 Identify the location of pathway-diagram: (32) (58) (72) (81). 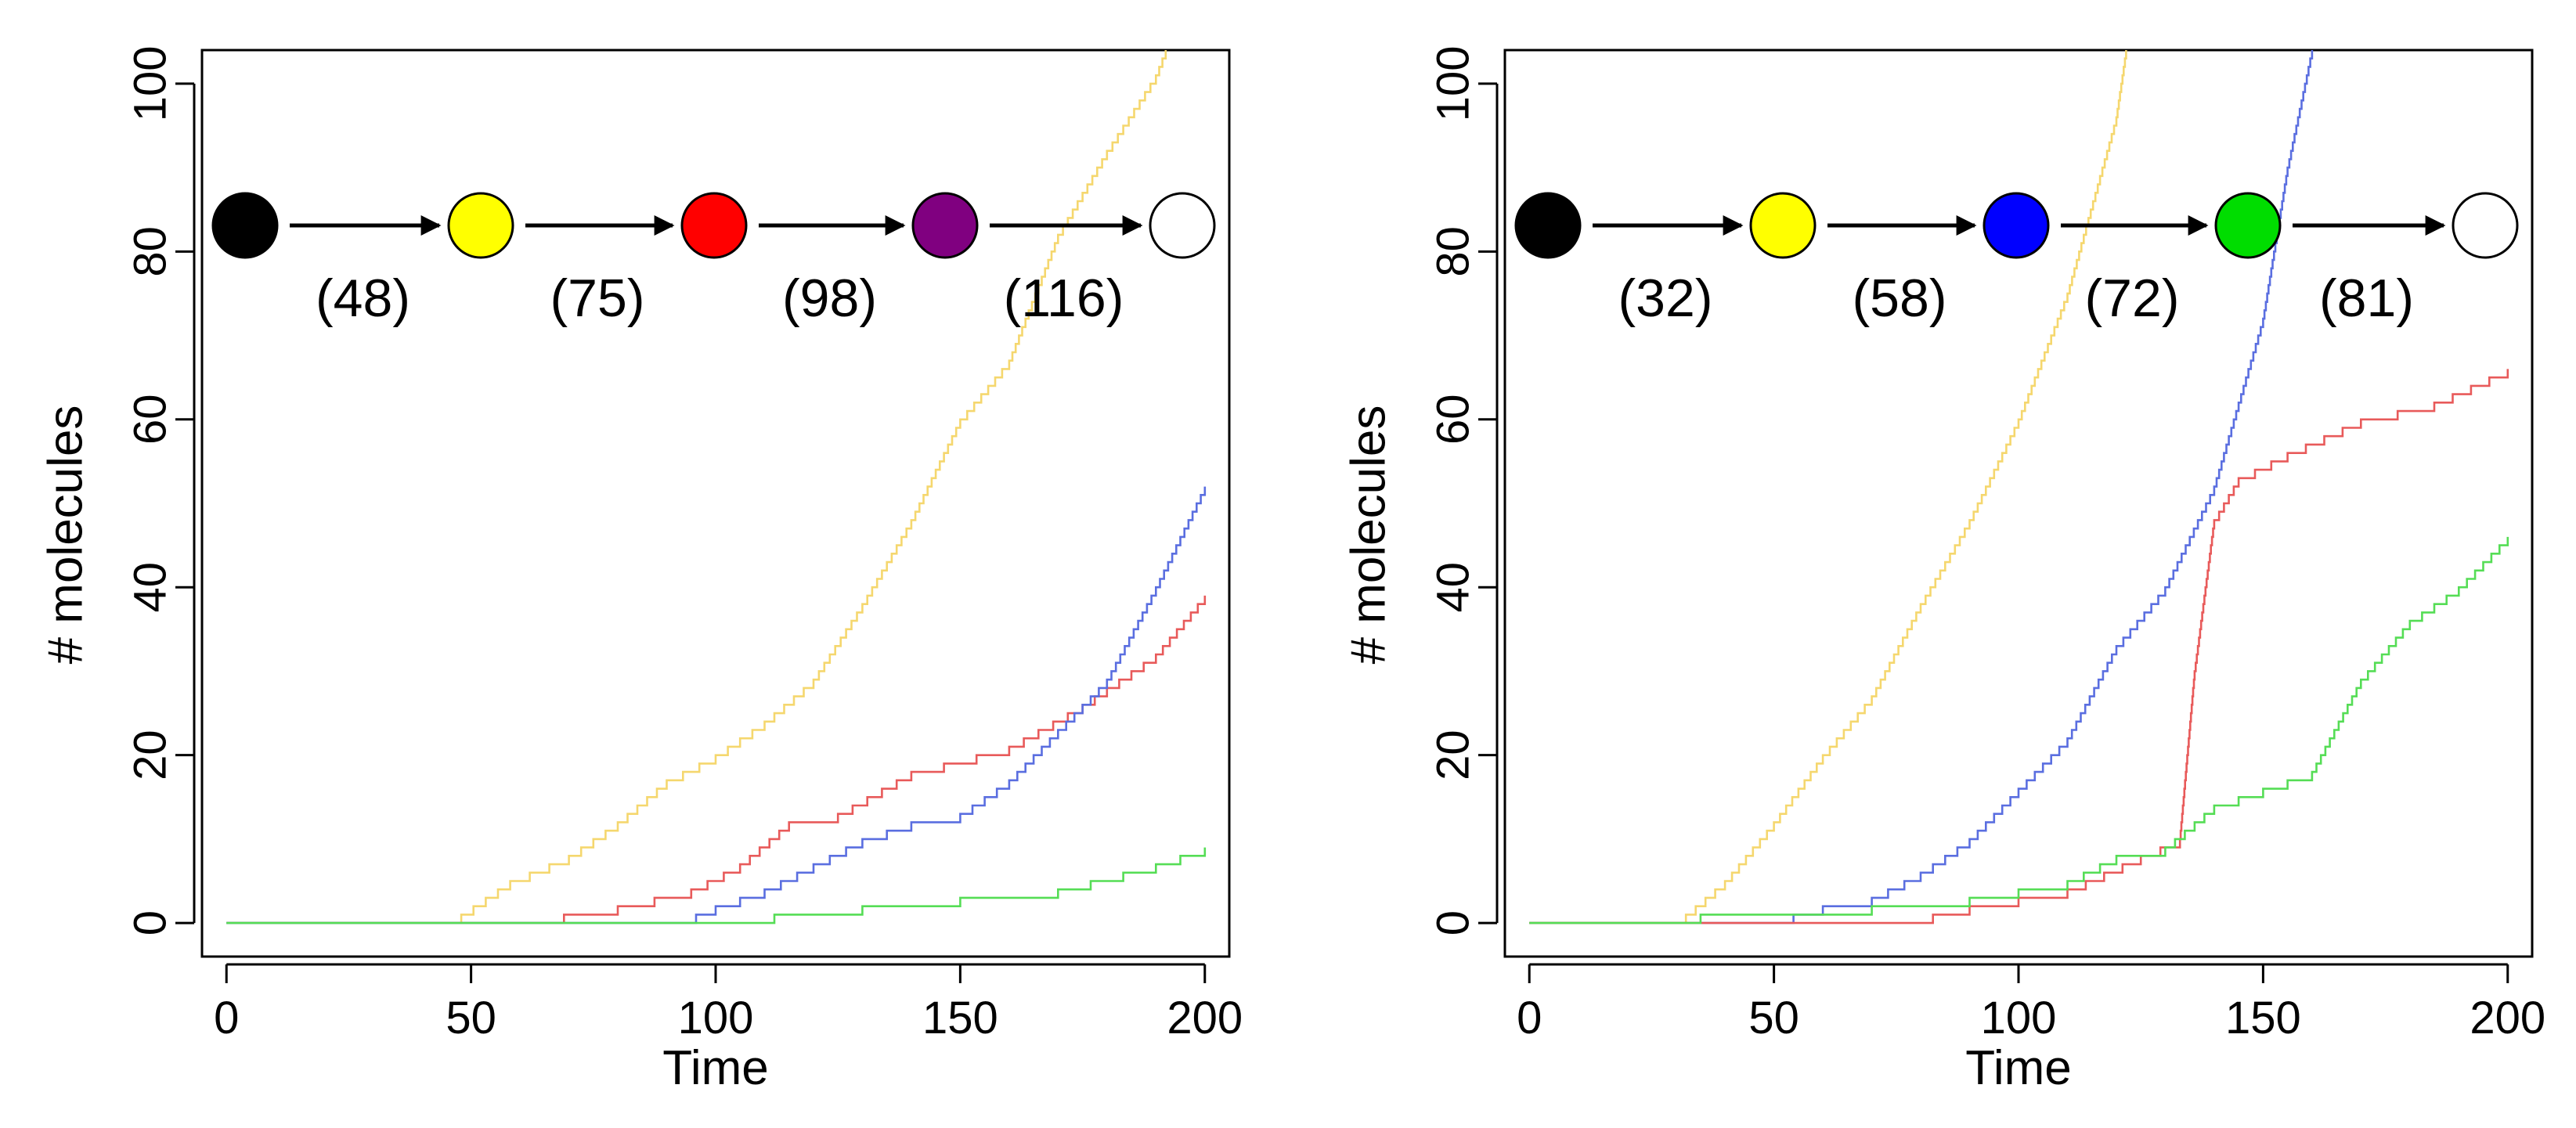
(2016, 260).